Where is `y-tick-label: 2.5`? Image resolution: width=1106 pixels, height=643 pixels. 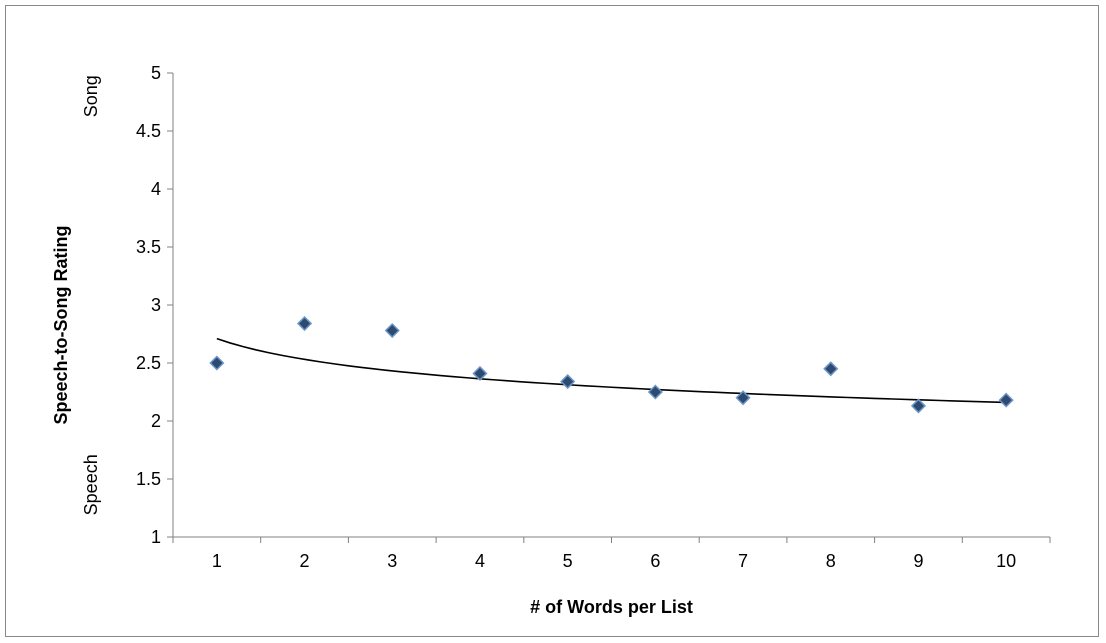
y-tick-label: 2.5 is located at coordinates (148, 363).